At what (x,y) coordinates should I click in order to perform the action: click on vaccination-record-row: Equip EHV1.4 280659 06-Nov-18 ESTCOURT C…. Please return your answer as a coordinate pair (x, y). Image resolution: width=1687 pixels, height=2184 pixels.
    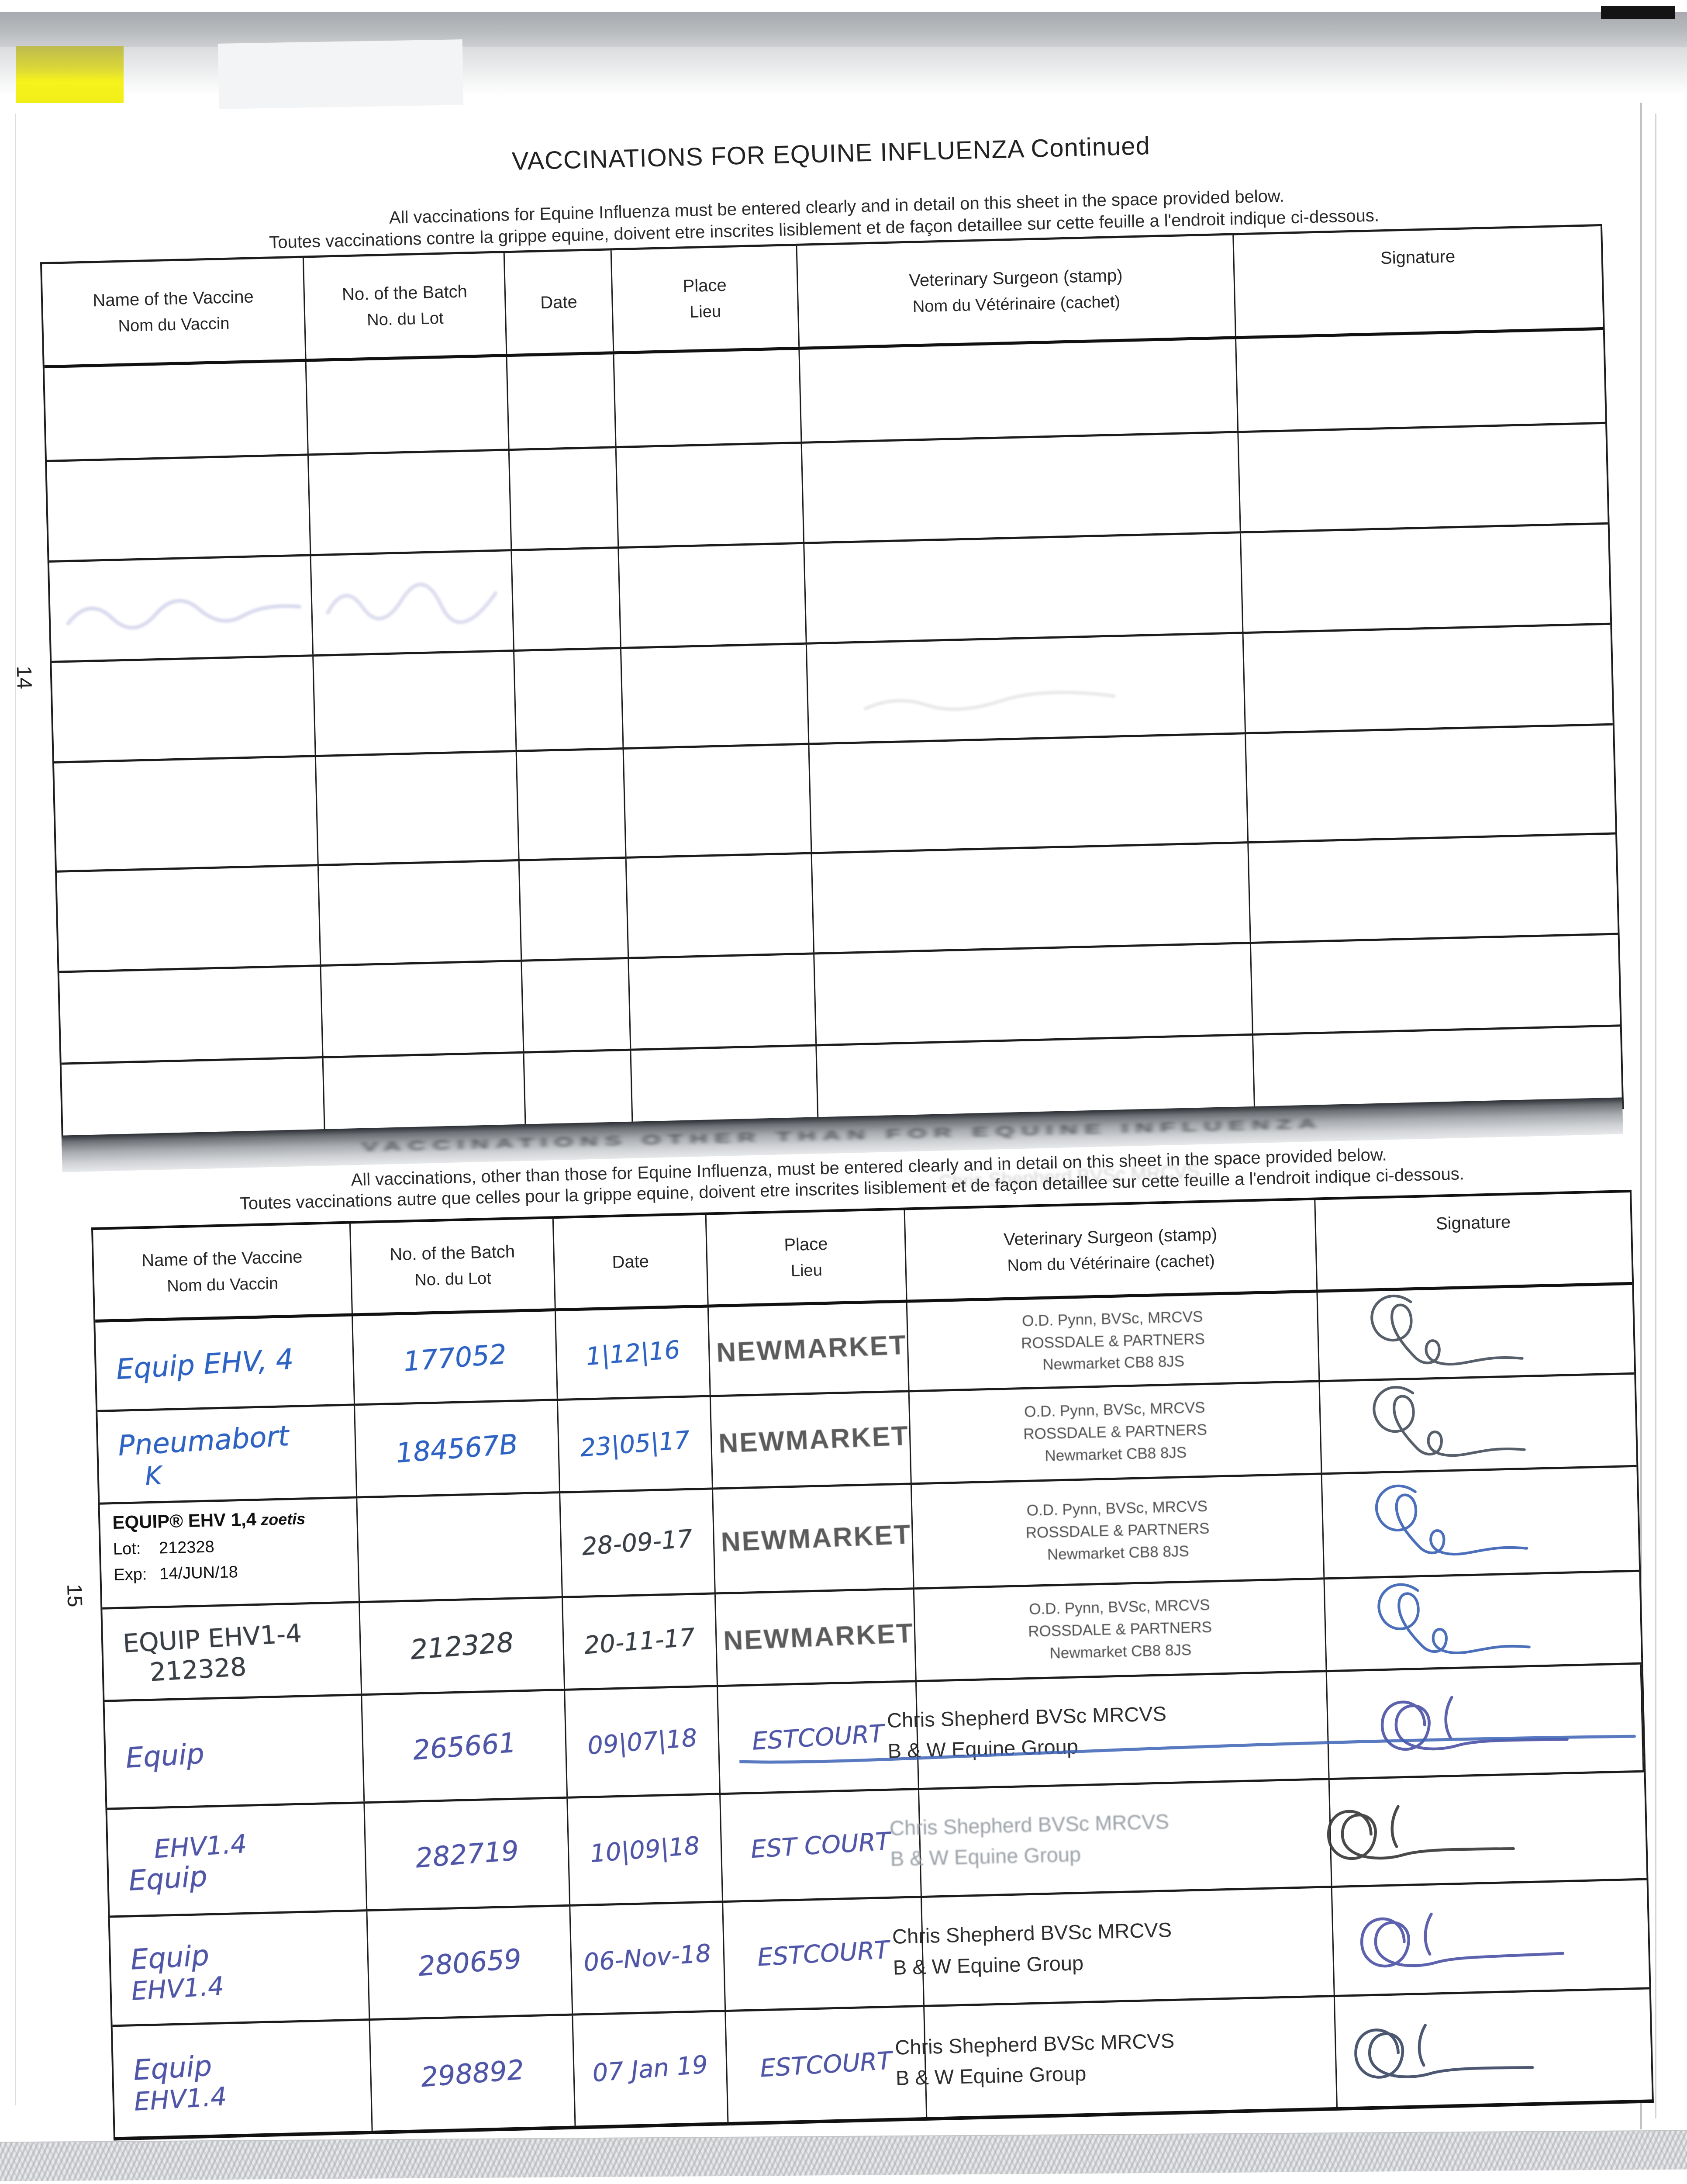
    Looking at the image, I should click on (879, 1953).